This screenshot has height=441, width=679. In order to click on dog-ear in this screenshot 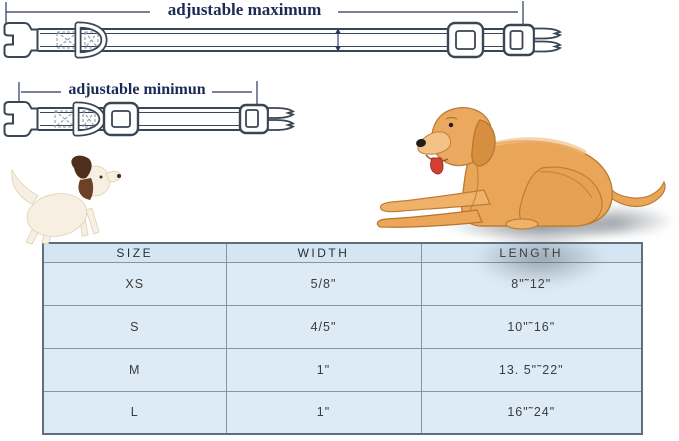, I will do `click(81, 167)`.